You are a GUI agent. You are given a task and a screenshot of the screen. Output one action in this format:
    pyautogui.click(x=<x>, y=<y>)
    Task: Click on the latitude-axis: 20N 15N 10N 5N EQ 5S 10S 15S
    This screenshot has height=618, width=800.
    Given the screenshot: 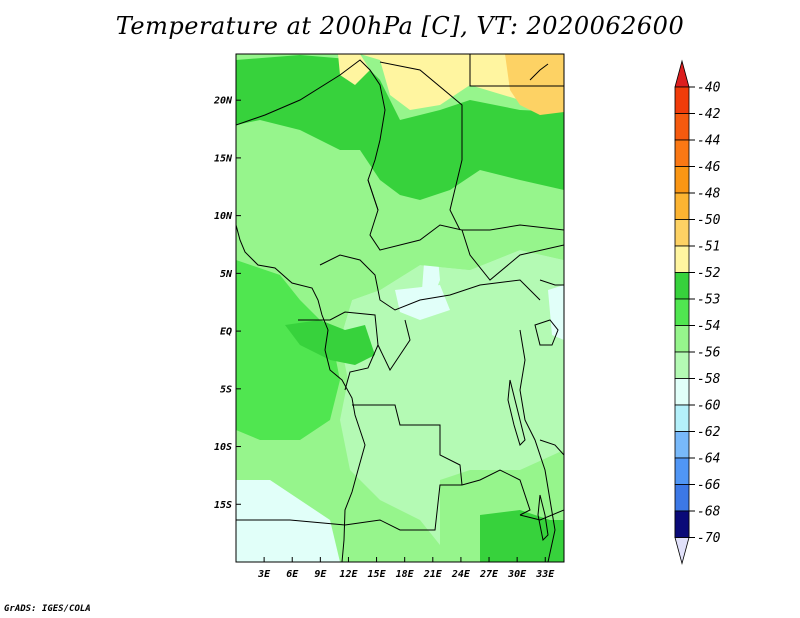 What is the action you would take?
    pyautogui.click(x=227, y=303)
    